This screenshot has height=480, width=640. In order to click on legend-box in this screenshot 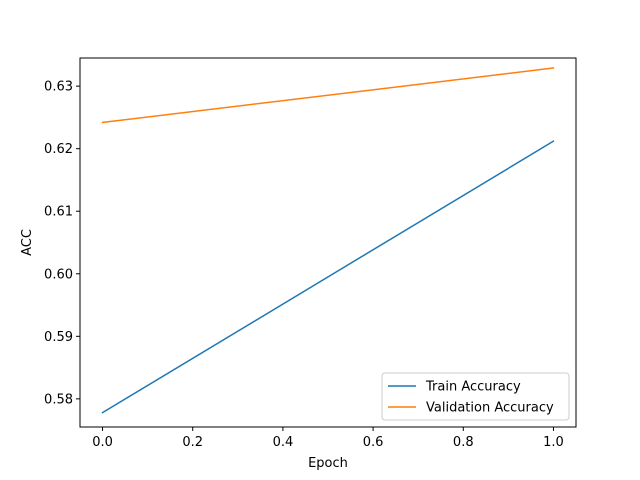, I will do `click(475, 396)`.